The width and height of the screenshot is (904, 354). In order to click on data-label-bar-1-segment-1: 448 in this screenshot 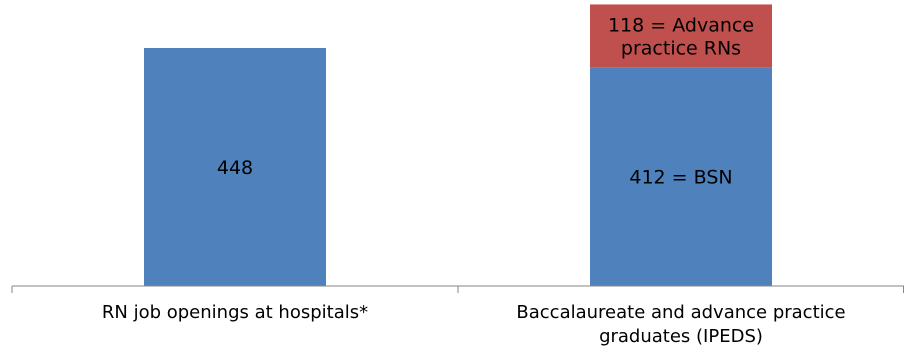, I will do `click(235, 168)`.